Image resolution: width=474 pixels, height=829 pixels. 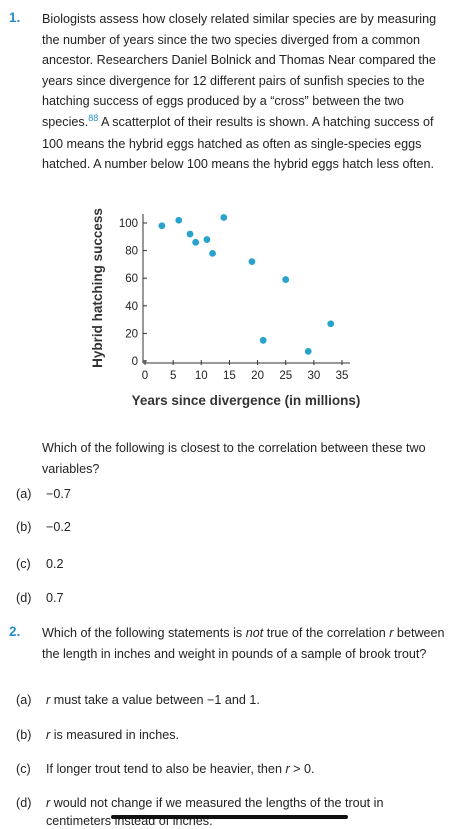 I want to click on q1-choice-c: (c) 0.2, so click(x=40, y=564).